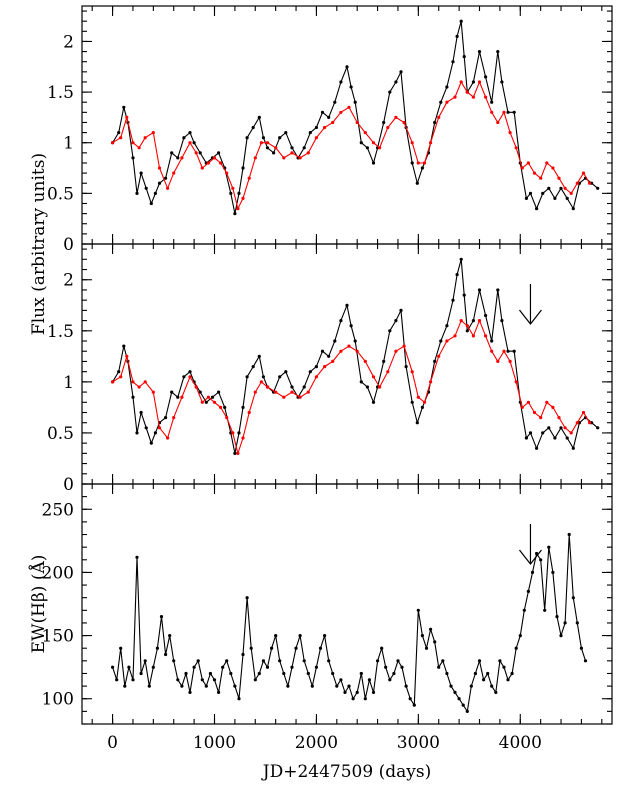 This screenshot has width=619, height=785. I want to click on bottom-ytick-label: 150, so click(58, 637).